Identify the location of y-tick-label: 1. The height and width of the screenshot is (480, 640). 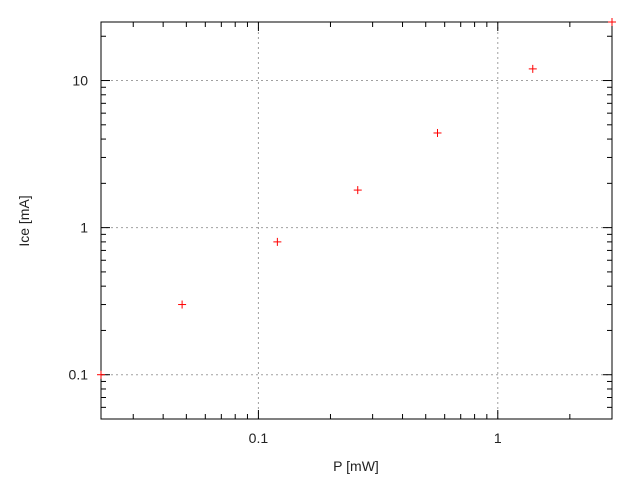
(84, 228).